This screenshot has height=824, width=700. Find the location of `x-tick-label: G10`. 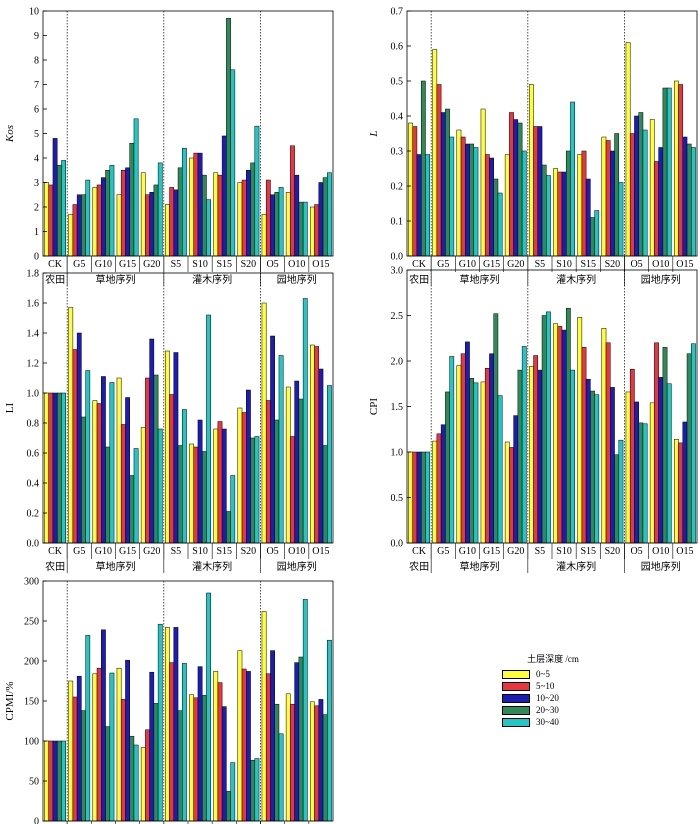

x-tick-label: G10 is located at coordinates (103, 264).